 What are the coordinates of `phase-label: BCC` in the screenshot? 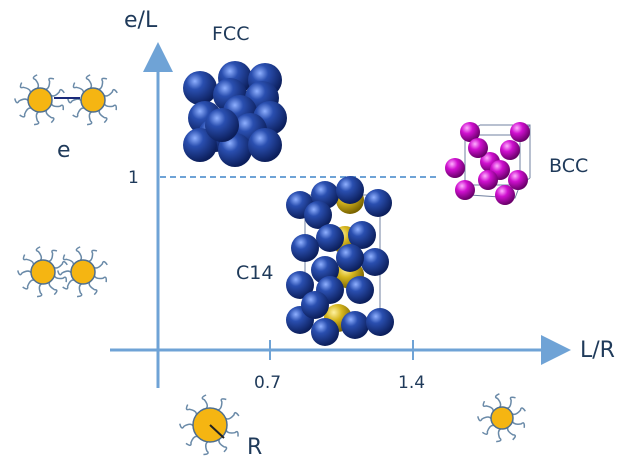 It's located at (568, 166).